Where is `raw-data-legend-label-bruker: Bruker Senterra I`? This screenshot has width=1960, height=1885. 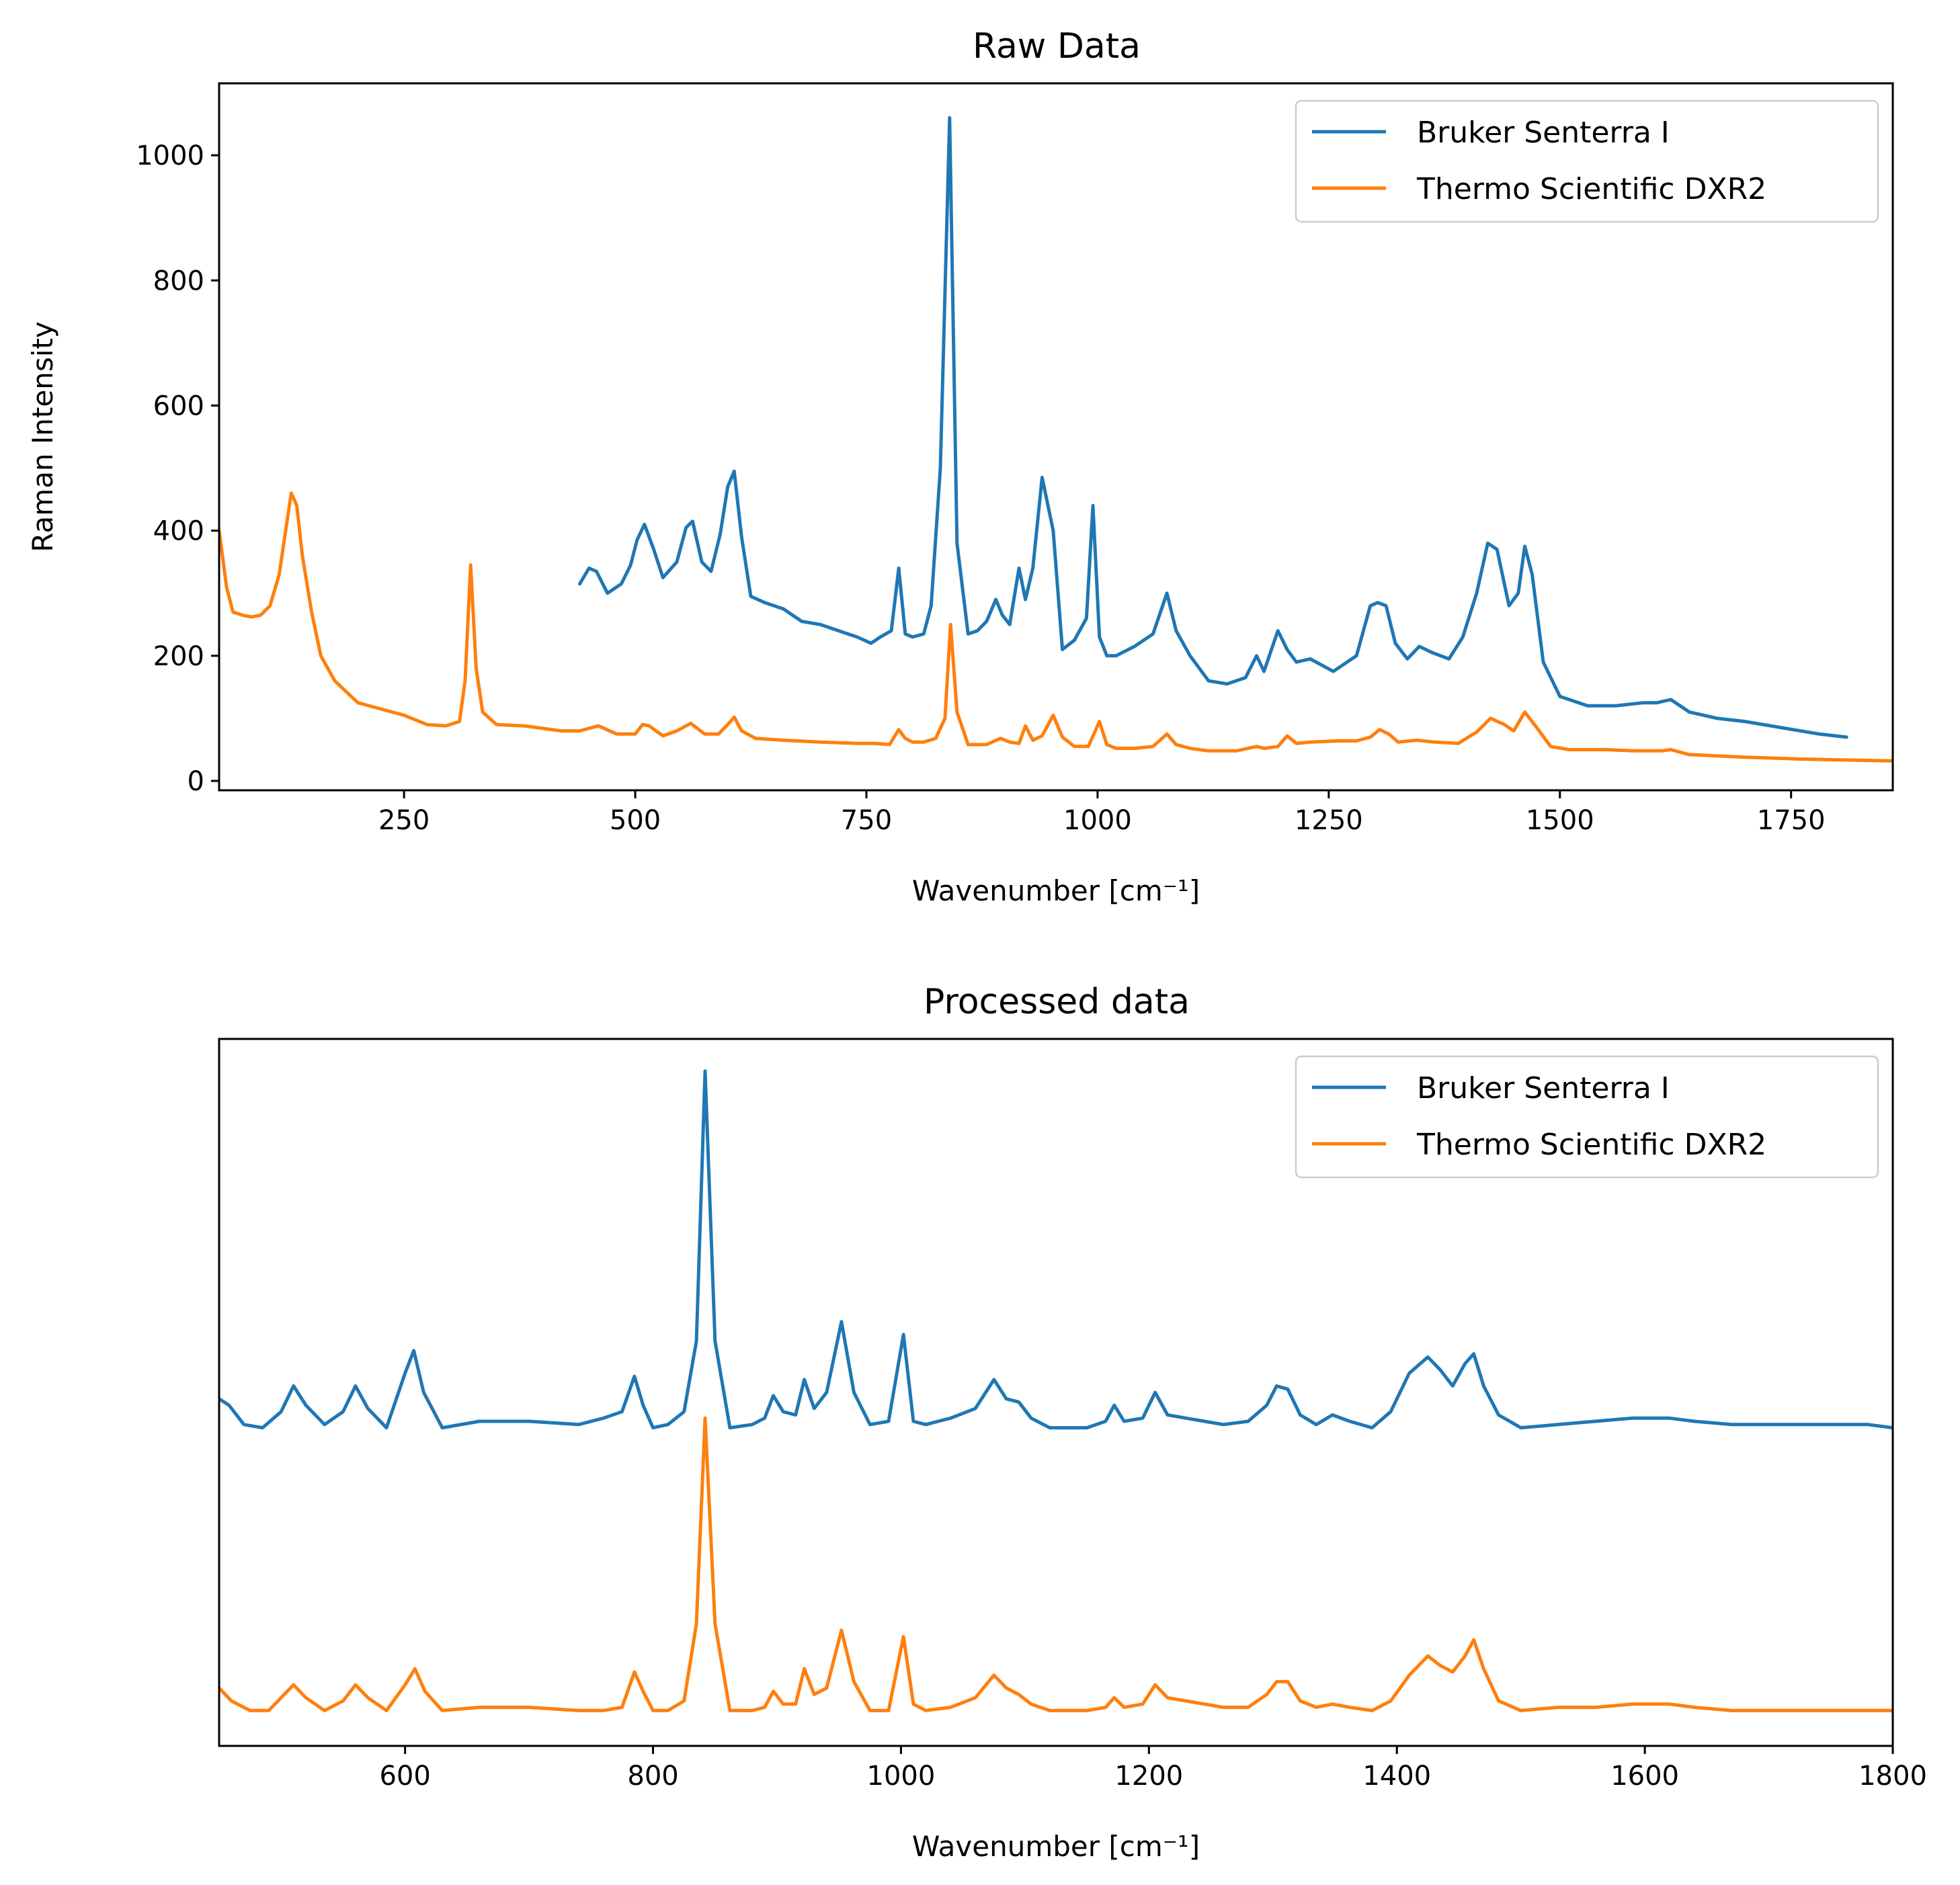
raw-data-legend-label-bruker: Bruker Senterra I is located at coordinates (1543, 133).